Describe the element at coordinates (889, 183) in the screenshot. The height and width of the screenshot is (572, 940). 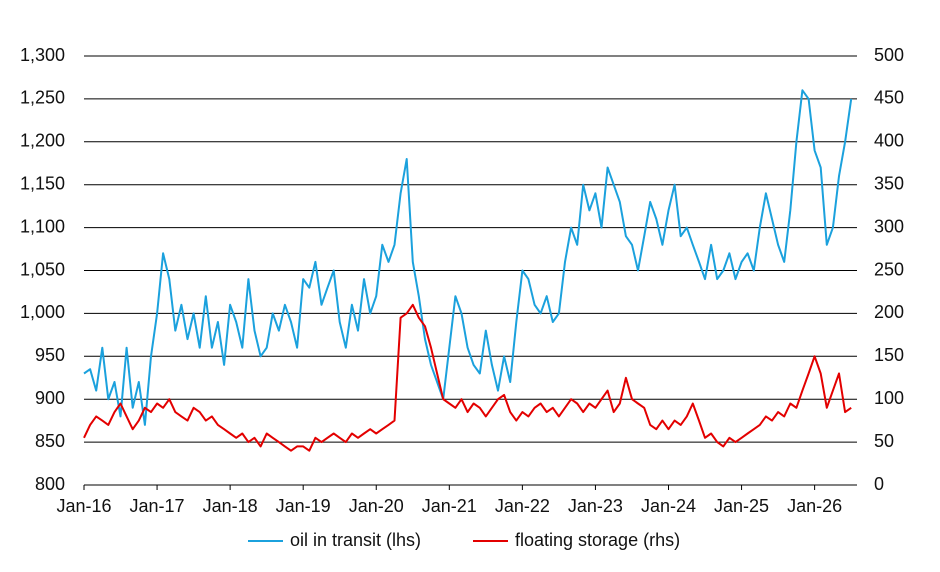
I see `y2-tick-label: 350` at that location.